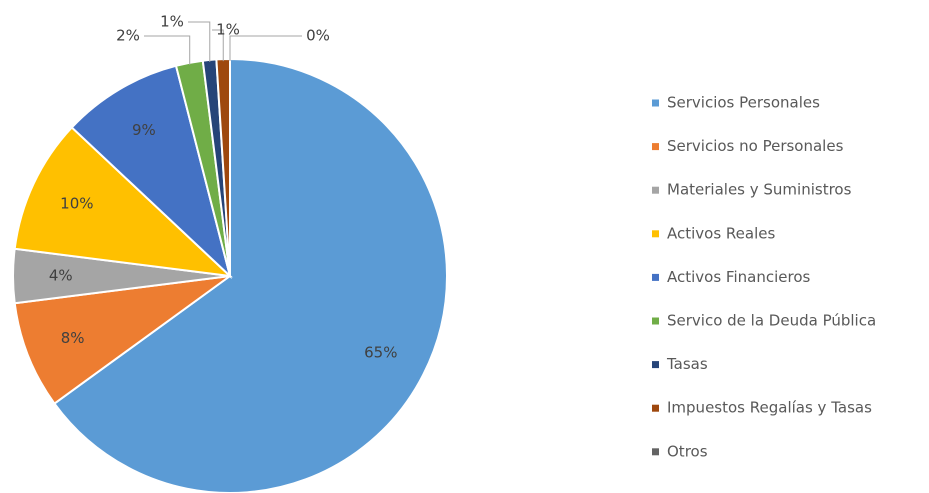  What do you see at coordinates (755, 146) in the screenshot?
I see `legend-label: Servicios no Personales` at bounding box center [755, 146].